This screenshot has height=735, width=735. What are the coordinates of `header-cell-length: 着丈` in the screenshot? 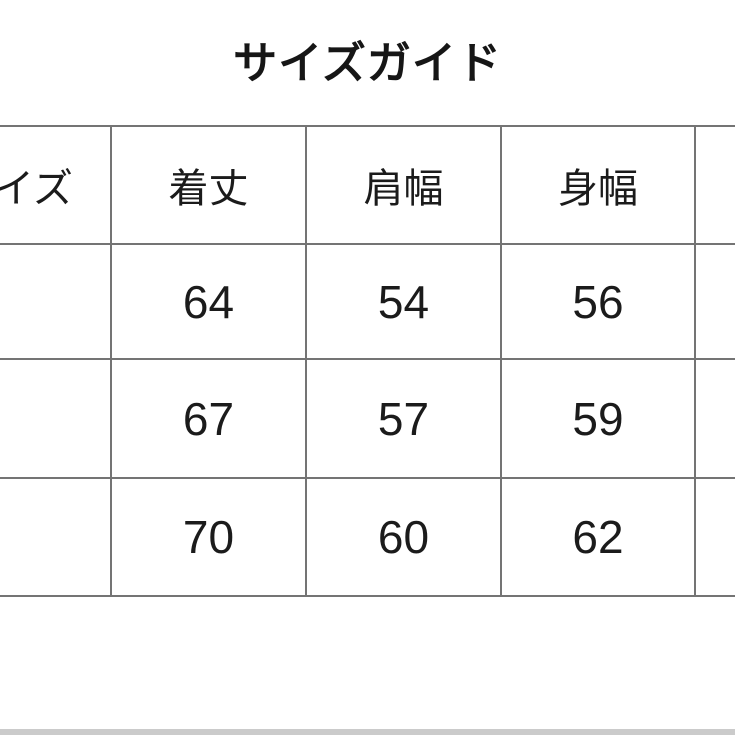 It's located at (208, 185).